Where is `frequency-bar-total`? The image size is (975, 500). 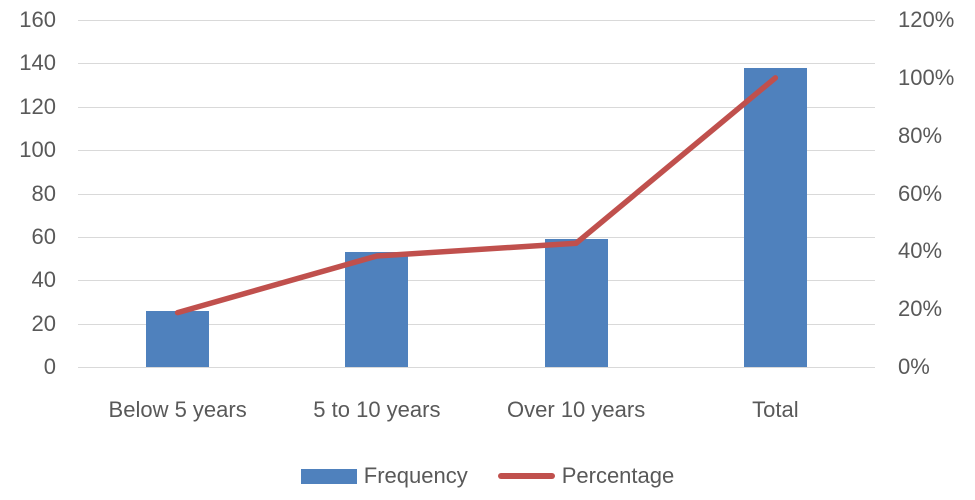 frequency-bar-total is located at coordinates (775, 217).